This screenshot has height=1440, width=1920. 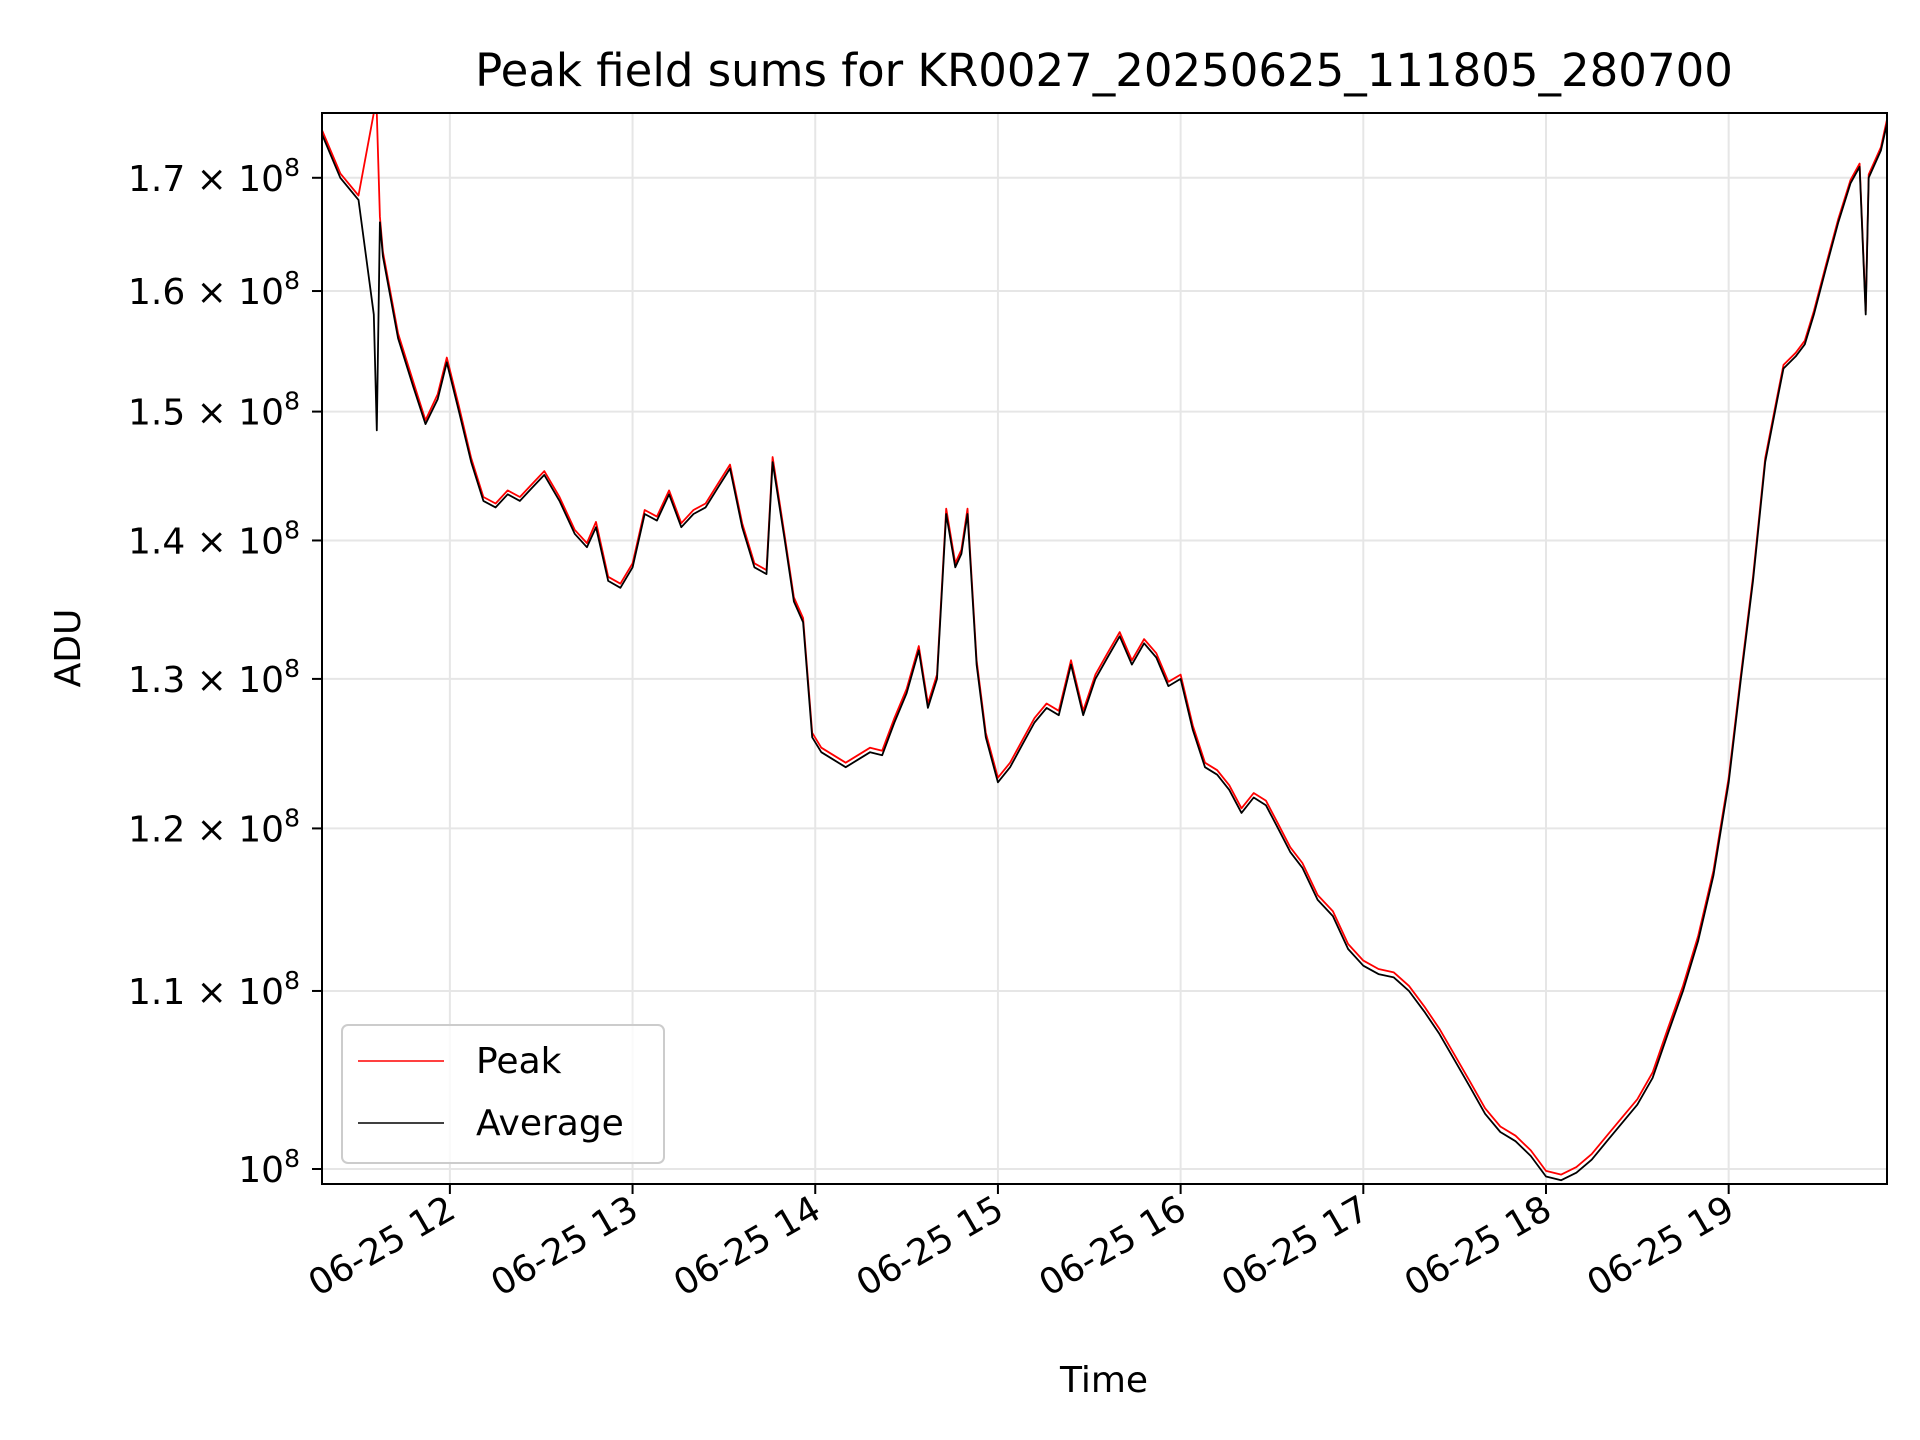 I want to click on y-tick-label: 1.7 × 108, so click(x=214, y=176).